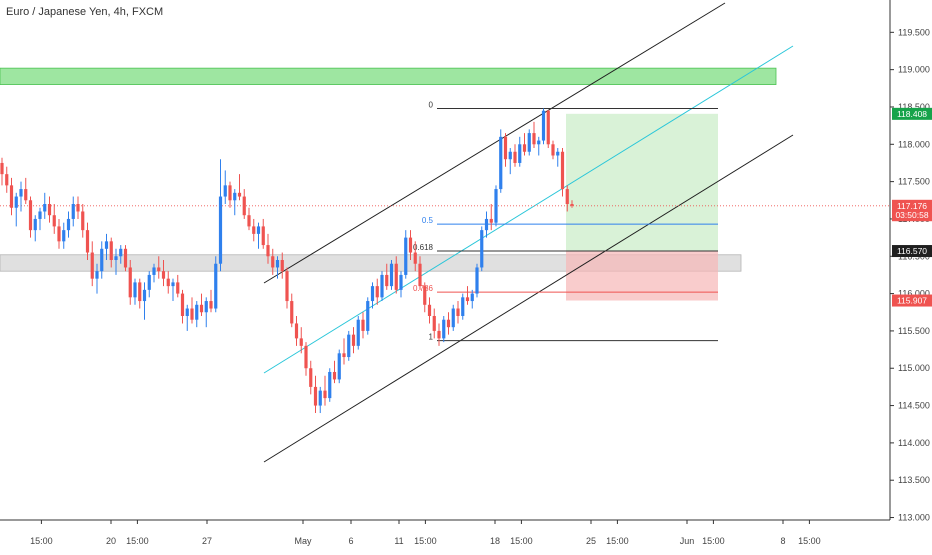  I want to click on time-tick-label: 25, so click(591, 541).